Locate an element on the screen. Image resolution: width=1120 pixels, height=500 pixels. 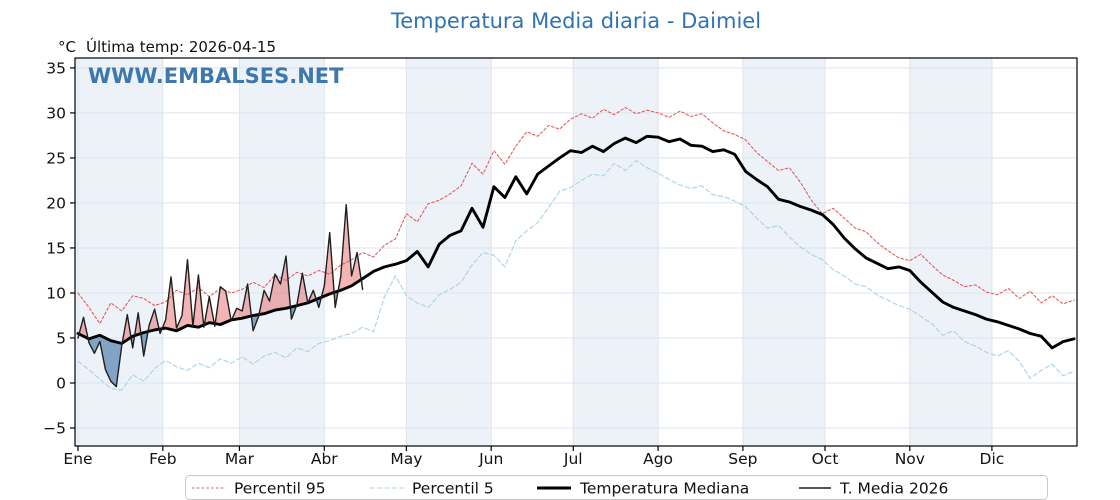
y-tick-label: 20 is located at coordinates (56, 203).